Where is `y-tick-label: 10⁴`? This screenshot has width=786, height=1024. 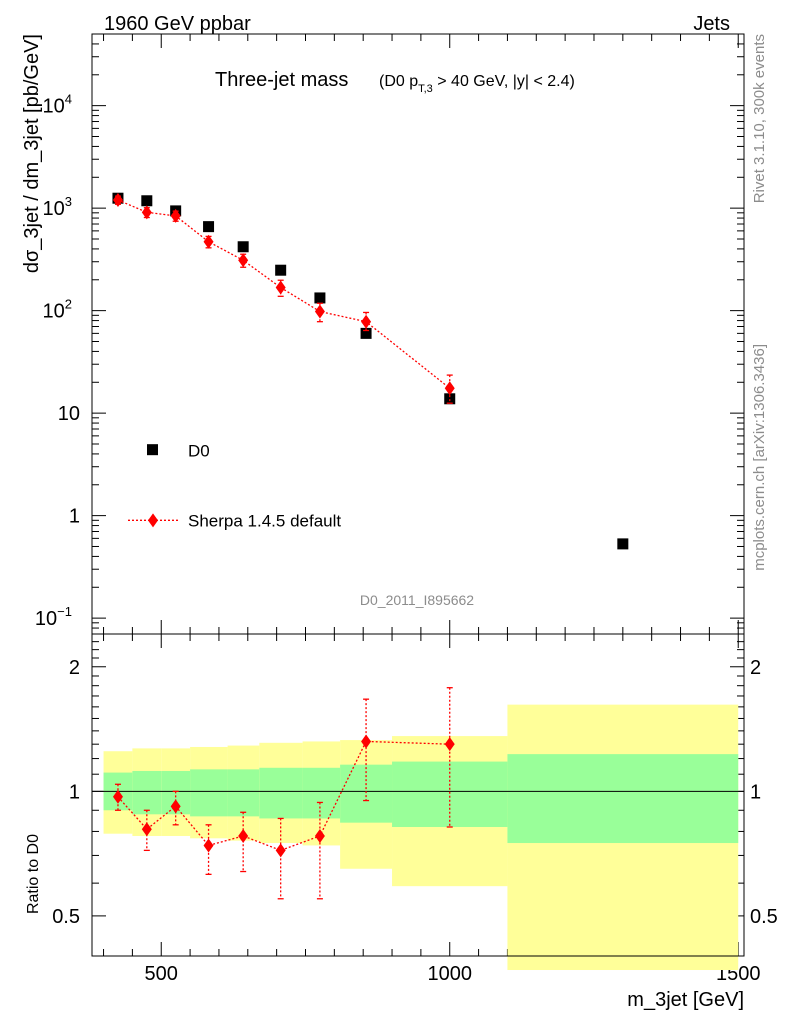
y-tick-label: 10⁴ is located at coordinates (57, 105).